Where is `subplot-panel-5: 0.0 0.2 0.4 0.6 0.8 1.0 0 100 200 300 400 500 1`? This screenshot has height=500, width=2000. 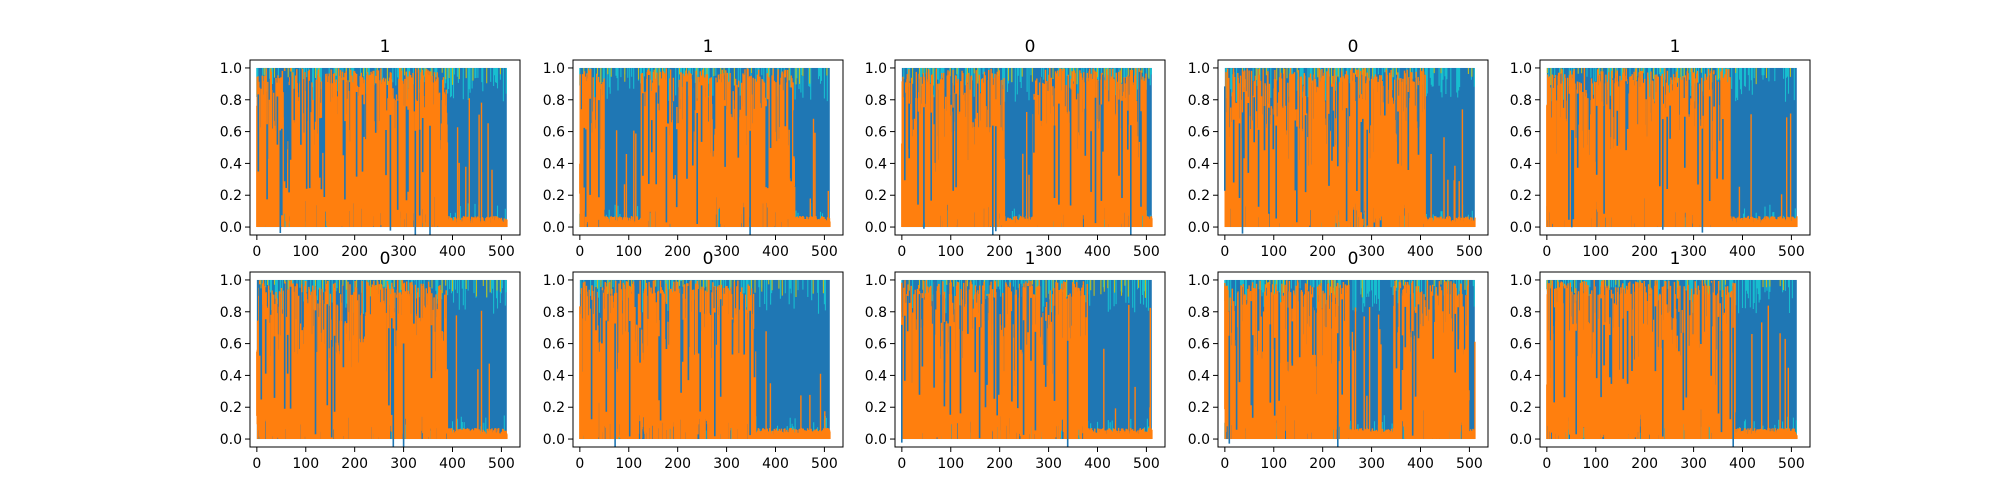
subplot-panel-5: 0.0 0.2 0.4 0.6 0.8 1.0 0 100 200 300 400 500 1 is located at coordinates (1660, 148).